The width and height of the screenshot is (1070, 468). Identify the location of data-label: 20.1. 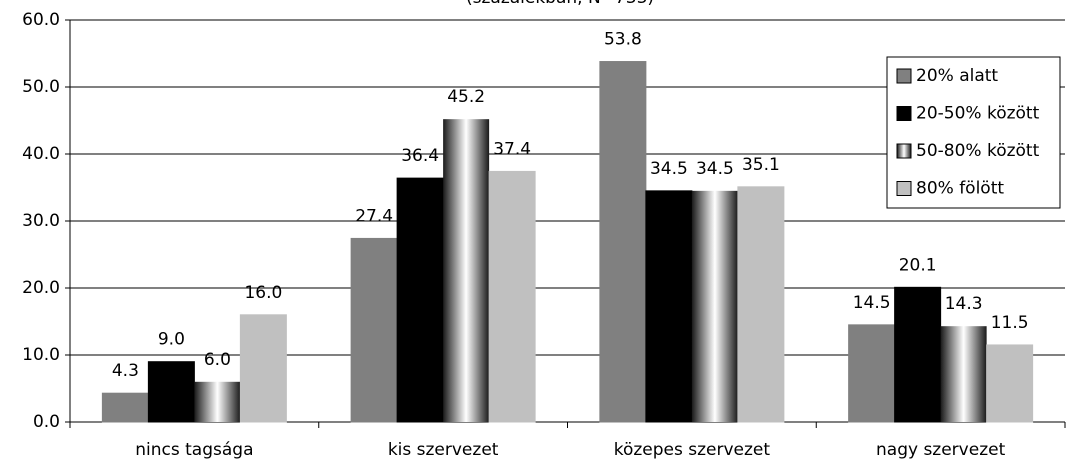
(918, 265).